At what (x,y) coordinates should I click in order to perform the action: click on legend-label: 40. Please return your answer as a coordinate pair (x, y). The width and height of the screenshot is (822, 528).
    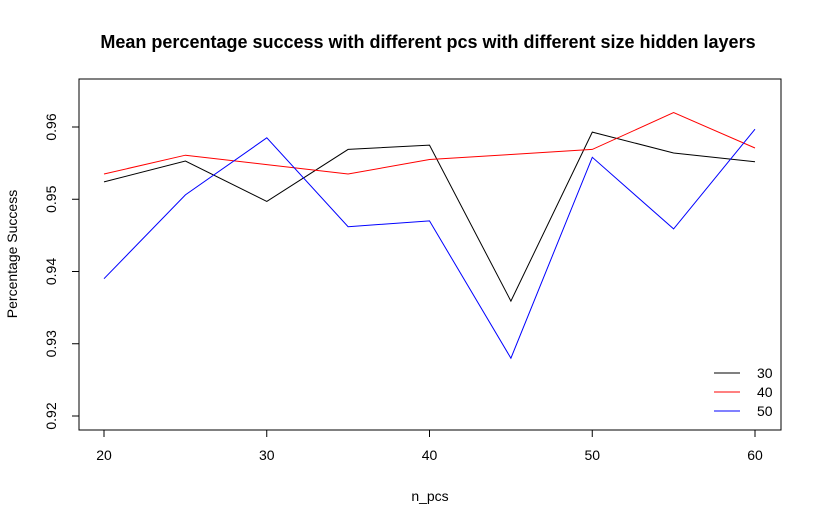
    Looking at the image, I should click on (765, 392).